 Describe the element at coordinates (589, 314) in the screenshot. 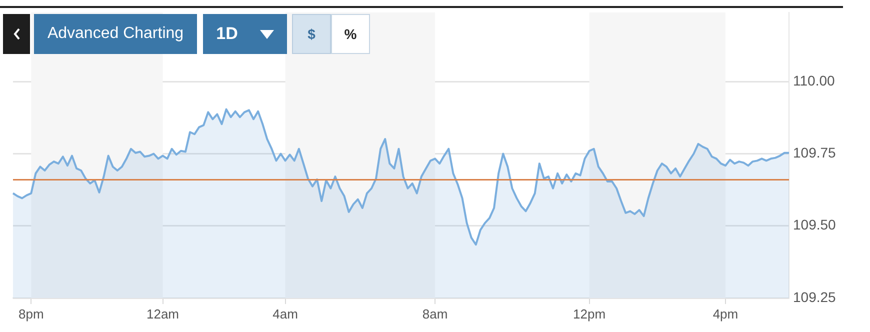

I see `x-tick-label: 12pm` at that location.